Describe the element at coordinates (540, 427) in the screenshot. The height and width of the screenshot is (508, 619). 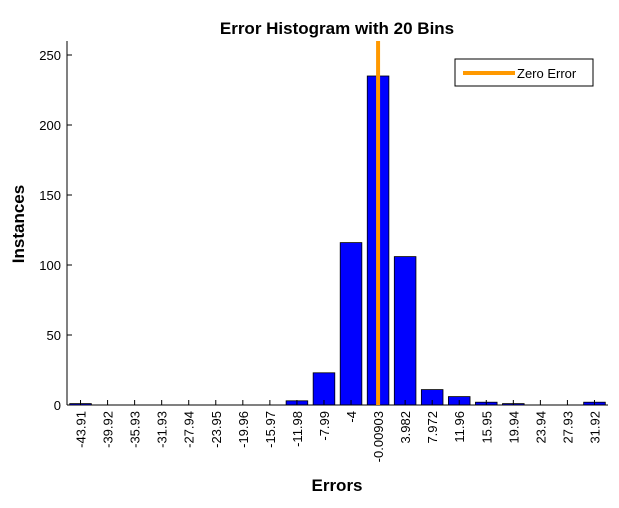
I see `x-tick-label-23.94: 23.94` at that location.